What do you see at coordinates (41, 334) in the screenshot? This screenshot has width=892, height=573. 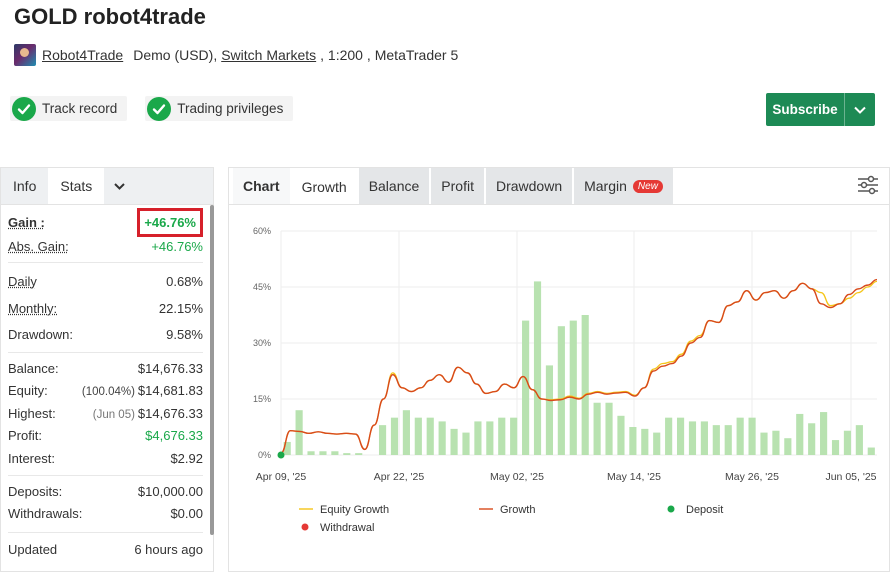 I see `drawdown-label: Drawdown:` at bounding box center [41, 334].